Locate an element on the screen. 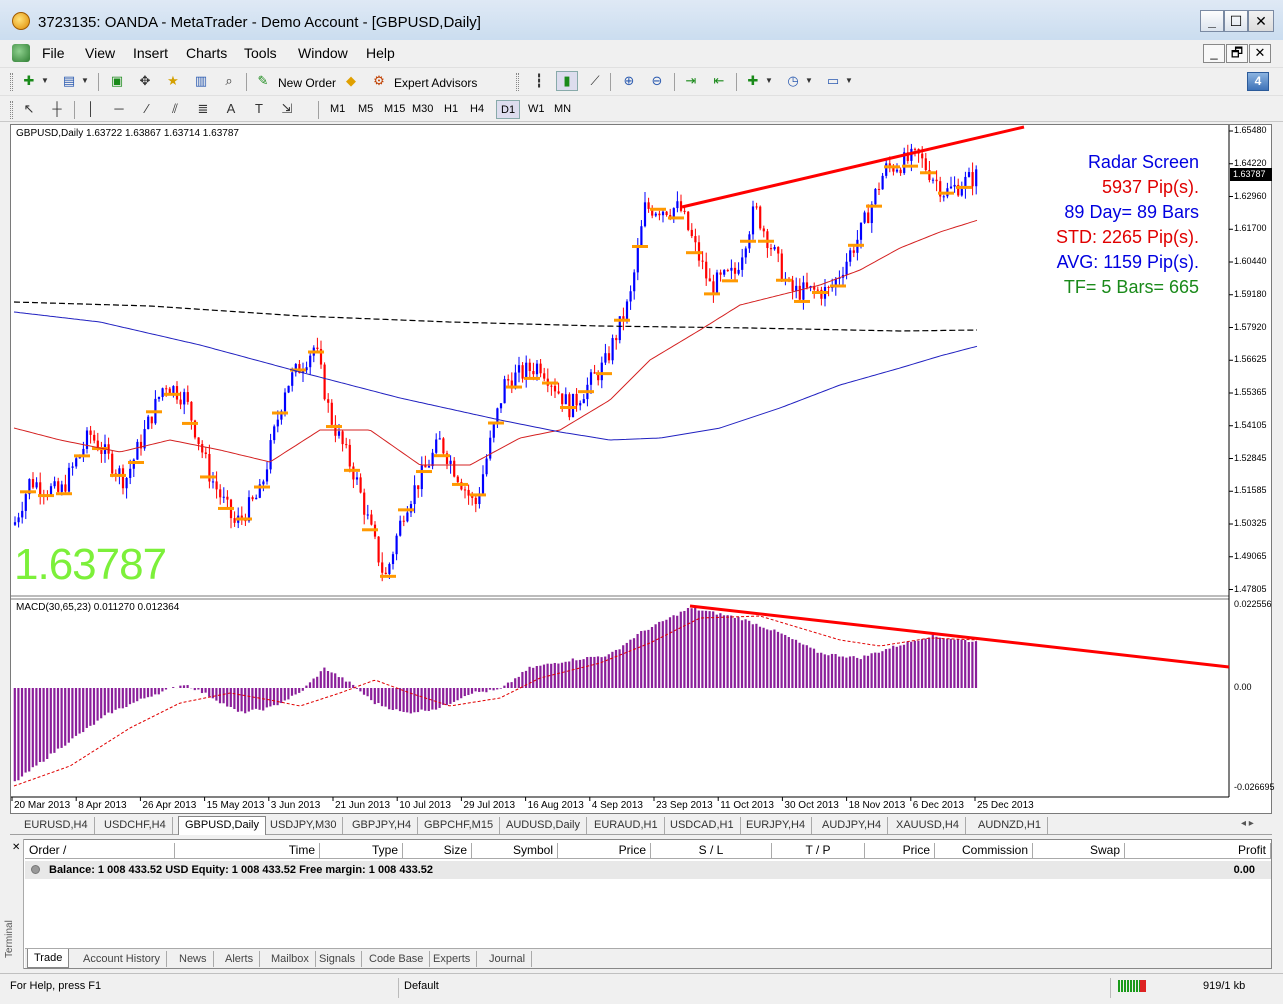 The image size is (1283, 1004). column-header: Size is located at coordinates (437, 851).